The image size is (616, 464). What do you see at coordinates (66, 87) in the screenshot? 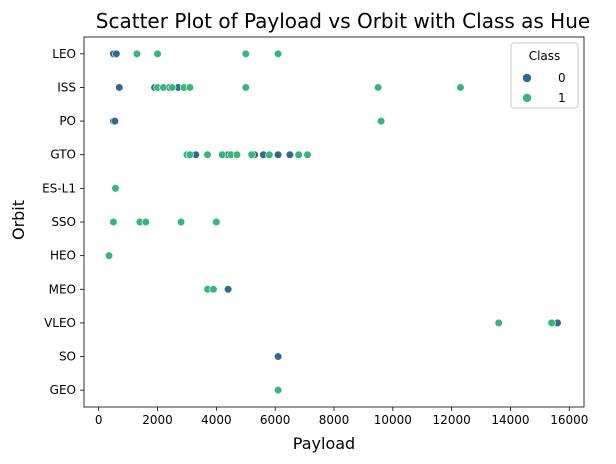
I see `y-tick-label: ISS` at bounding box center [66, 87].